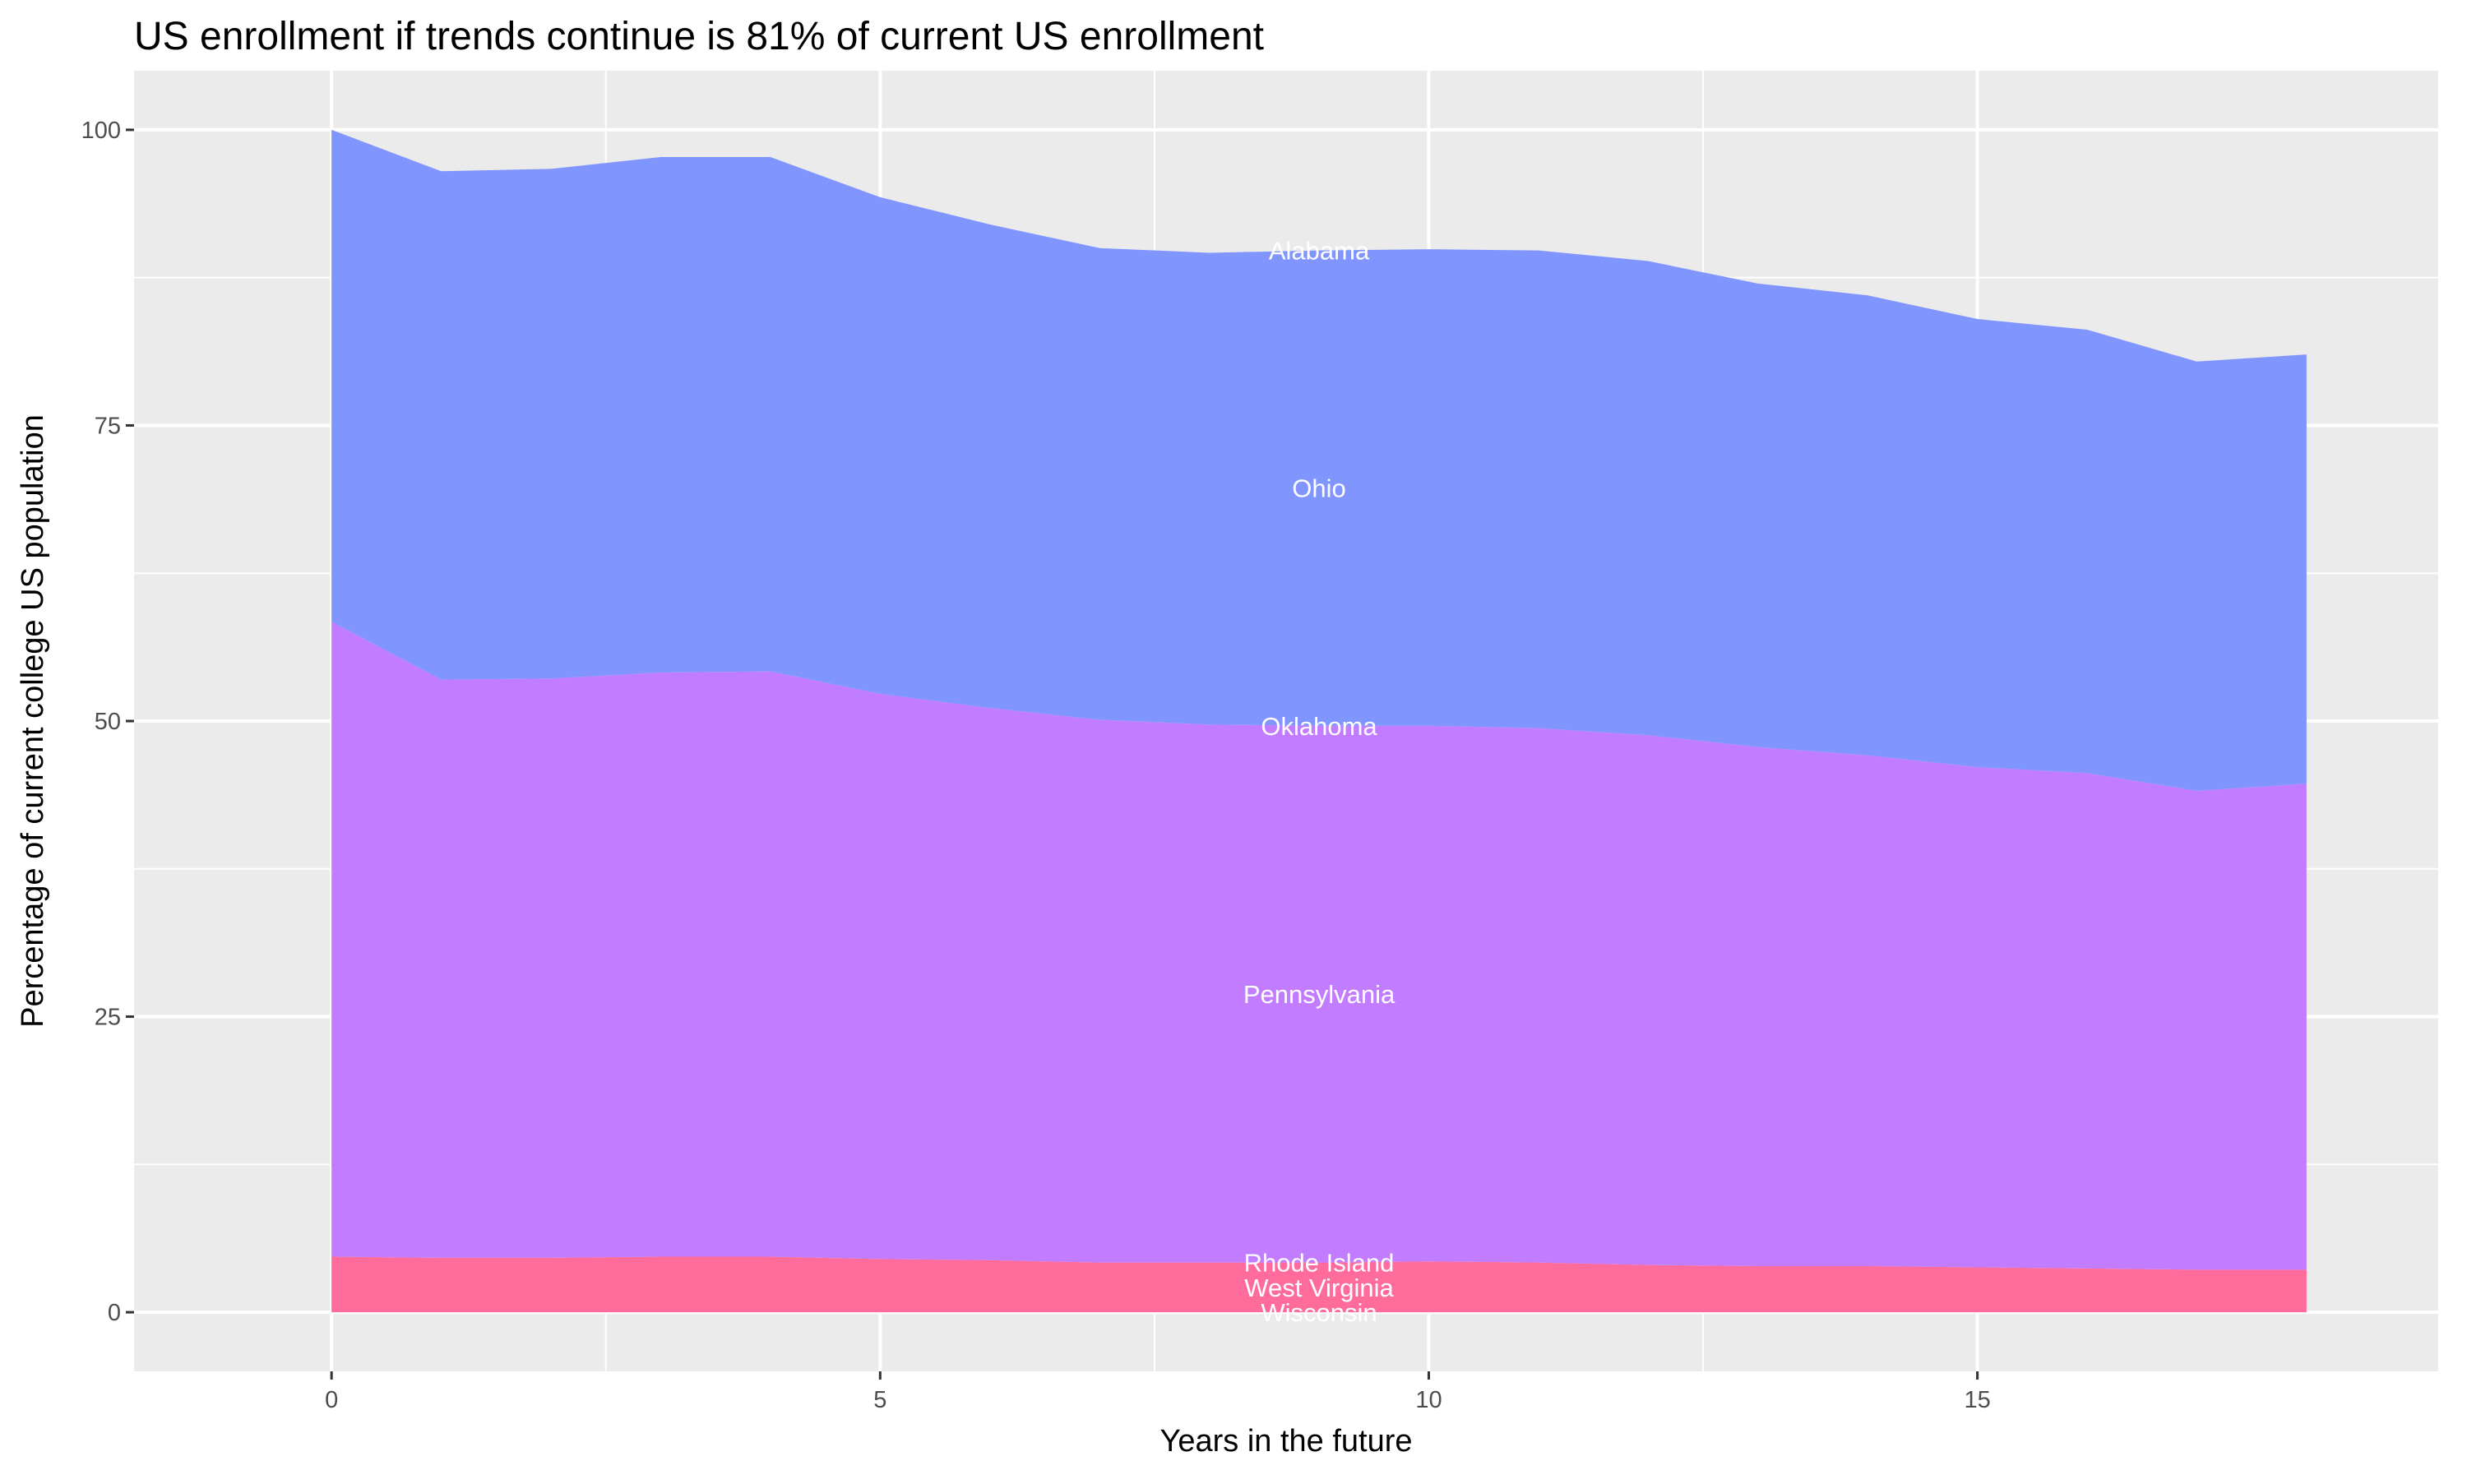  Describe the element at coordinates (1286, 1441) in the screenshot. I see `x-axis-label: Years in the future` at that location.